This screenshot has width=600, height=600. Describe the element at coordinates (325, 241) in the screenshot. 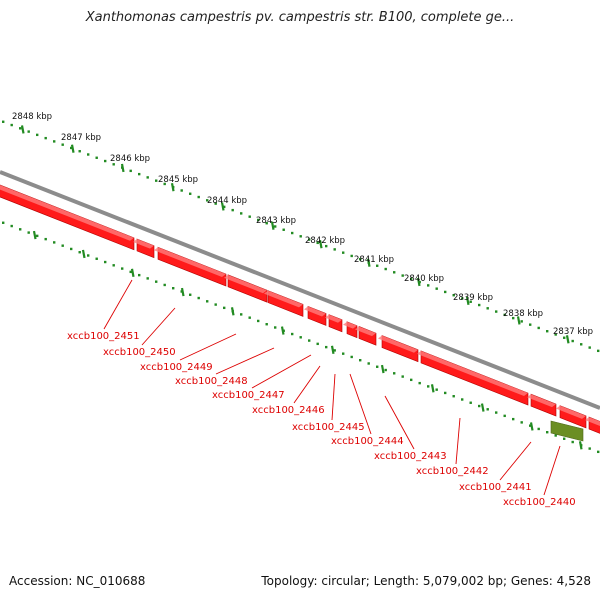

I see `scale-label: 2842 kbp` at that location.